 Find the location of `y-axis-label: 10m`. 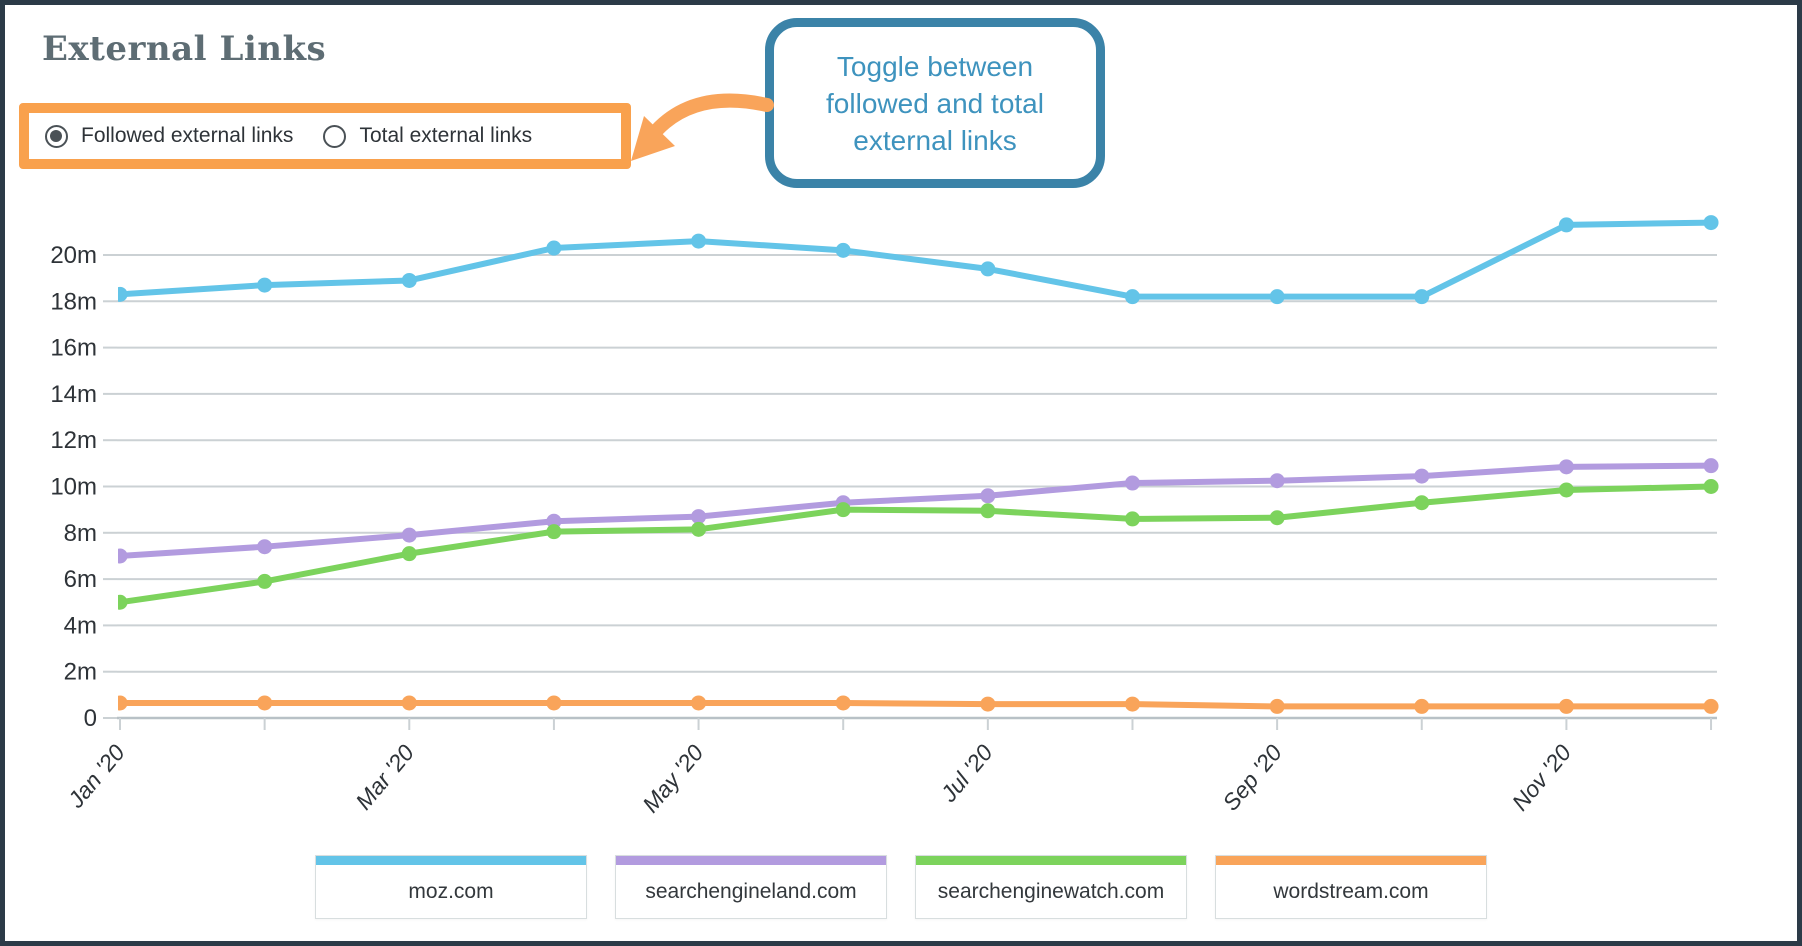

y-axis-label: 10m is located at coordinates (73, 487).